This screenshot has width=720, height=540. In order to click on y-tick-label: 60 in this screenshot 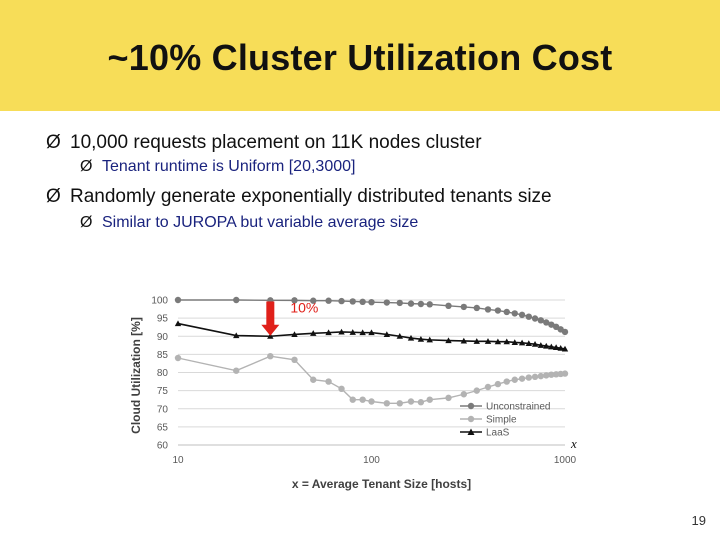, I will do `click(163, 446)`.